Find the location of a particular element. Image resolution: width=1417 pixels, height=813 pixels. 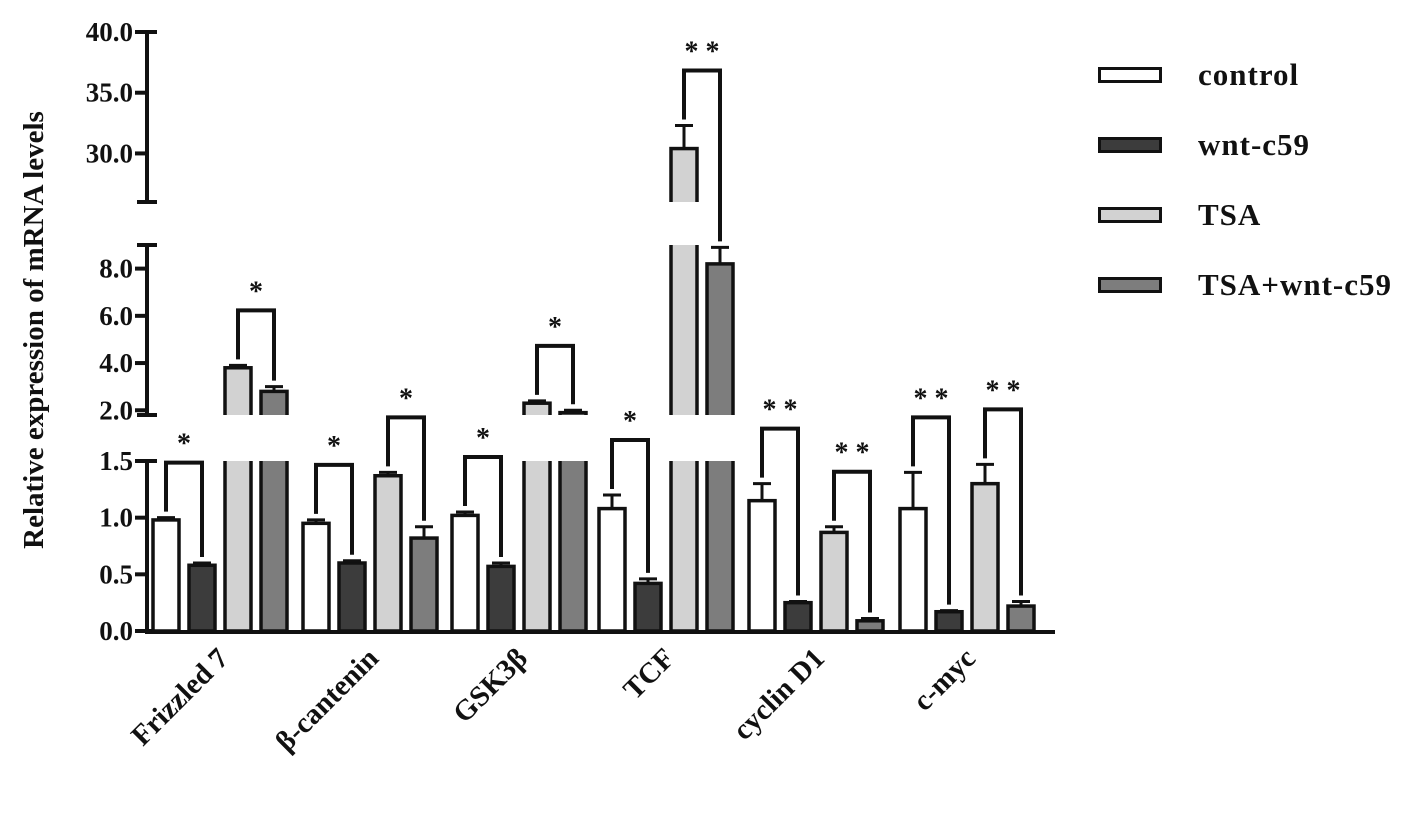

legend: control wnt-c59 TSA TSA+wnt-c59 is located at coordinates (1245, 180).